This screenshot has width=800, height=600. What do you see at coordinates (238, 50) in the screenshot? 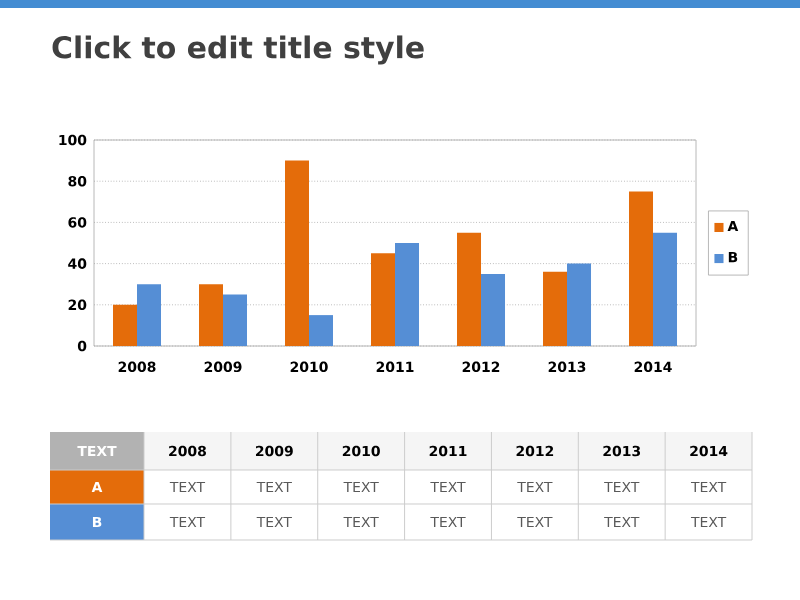
I see `chart-title: Click to edit title style` at bounding box center [238, 50].